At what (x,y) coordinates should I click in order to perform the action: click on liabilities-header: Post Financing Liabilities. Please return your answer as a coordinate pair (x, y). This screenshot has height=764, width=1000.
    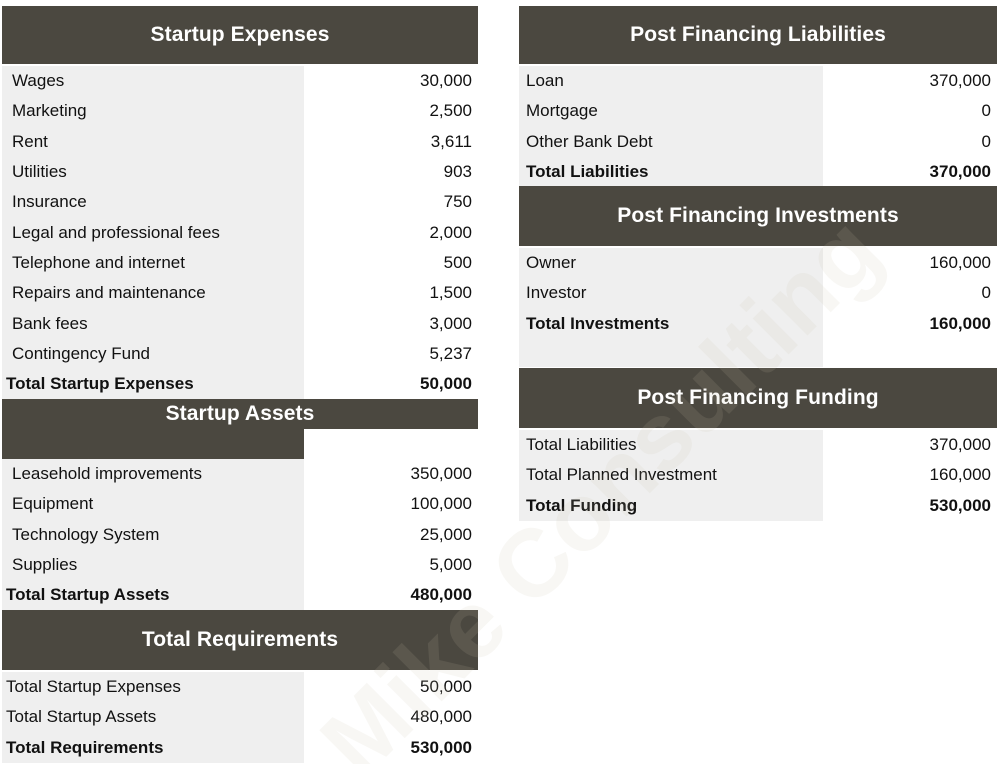
    Looking at the image, I should click on (758, 35).